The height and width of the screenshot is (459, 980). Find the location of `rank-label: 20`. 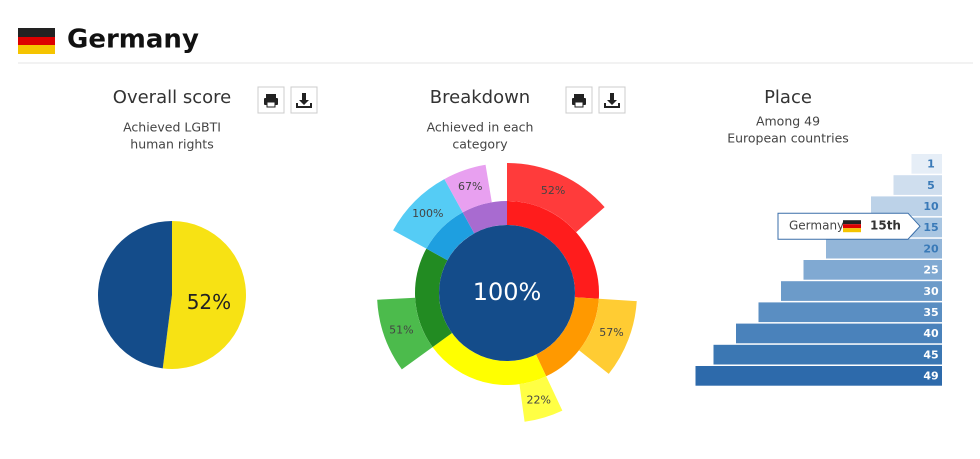

rank-label: 20 is located at coordinates (931, 248).